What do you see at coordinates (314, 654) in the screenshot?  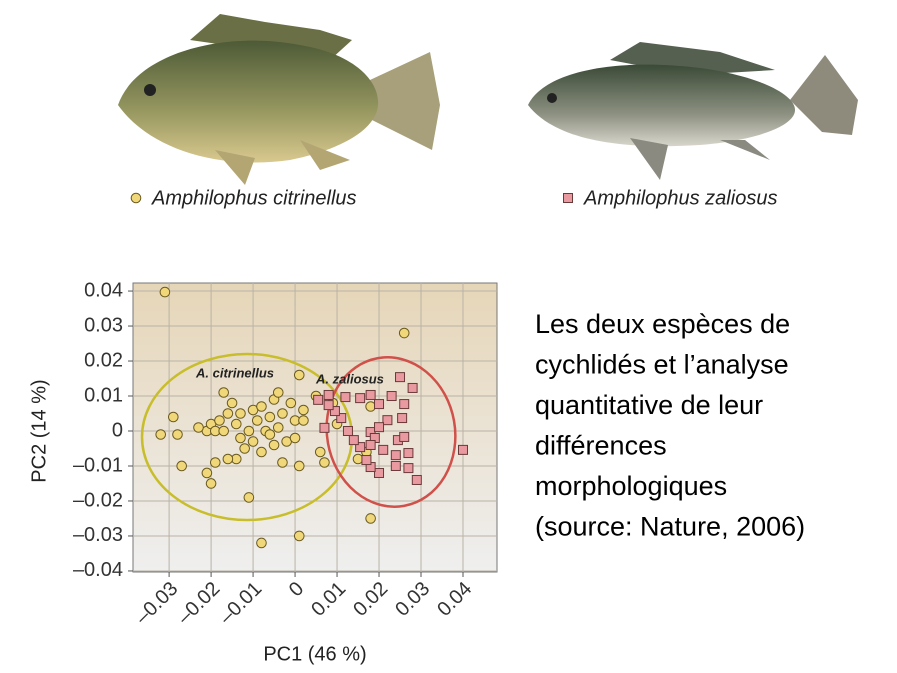 I see `x-axis-label: PC1 (46 %)` at bounding box center [314, 654].